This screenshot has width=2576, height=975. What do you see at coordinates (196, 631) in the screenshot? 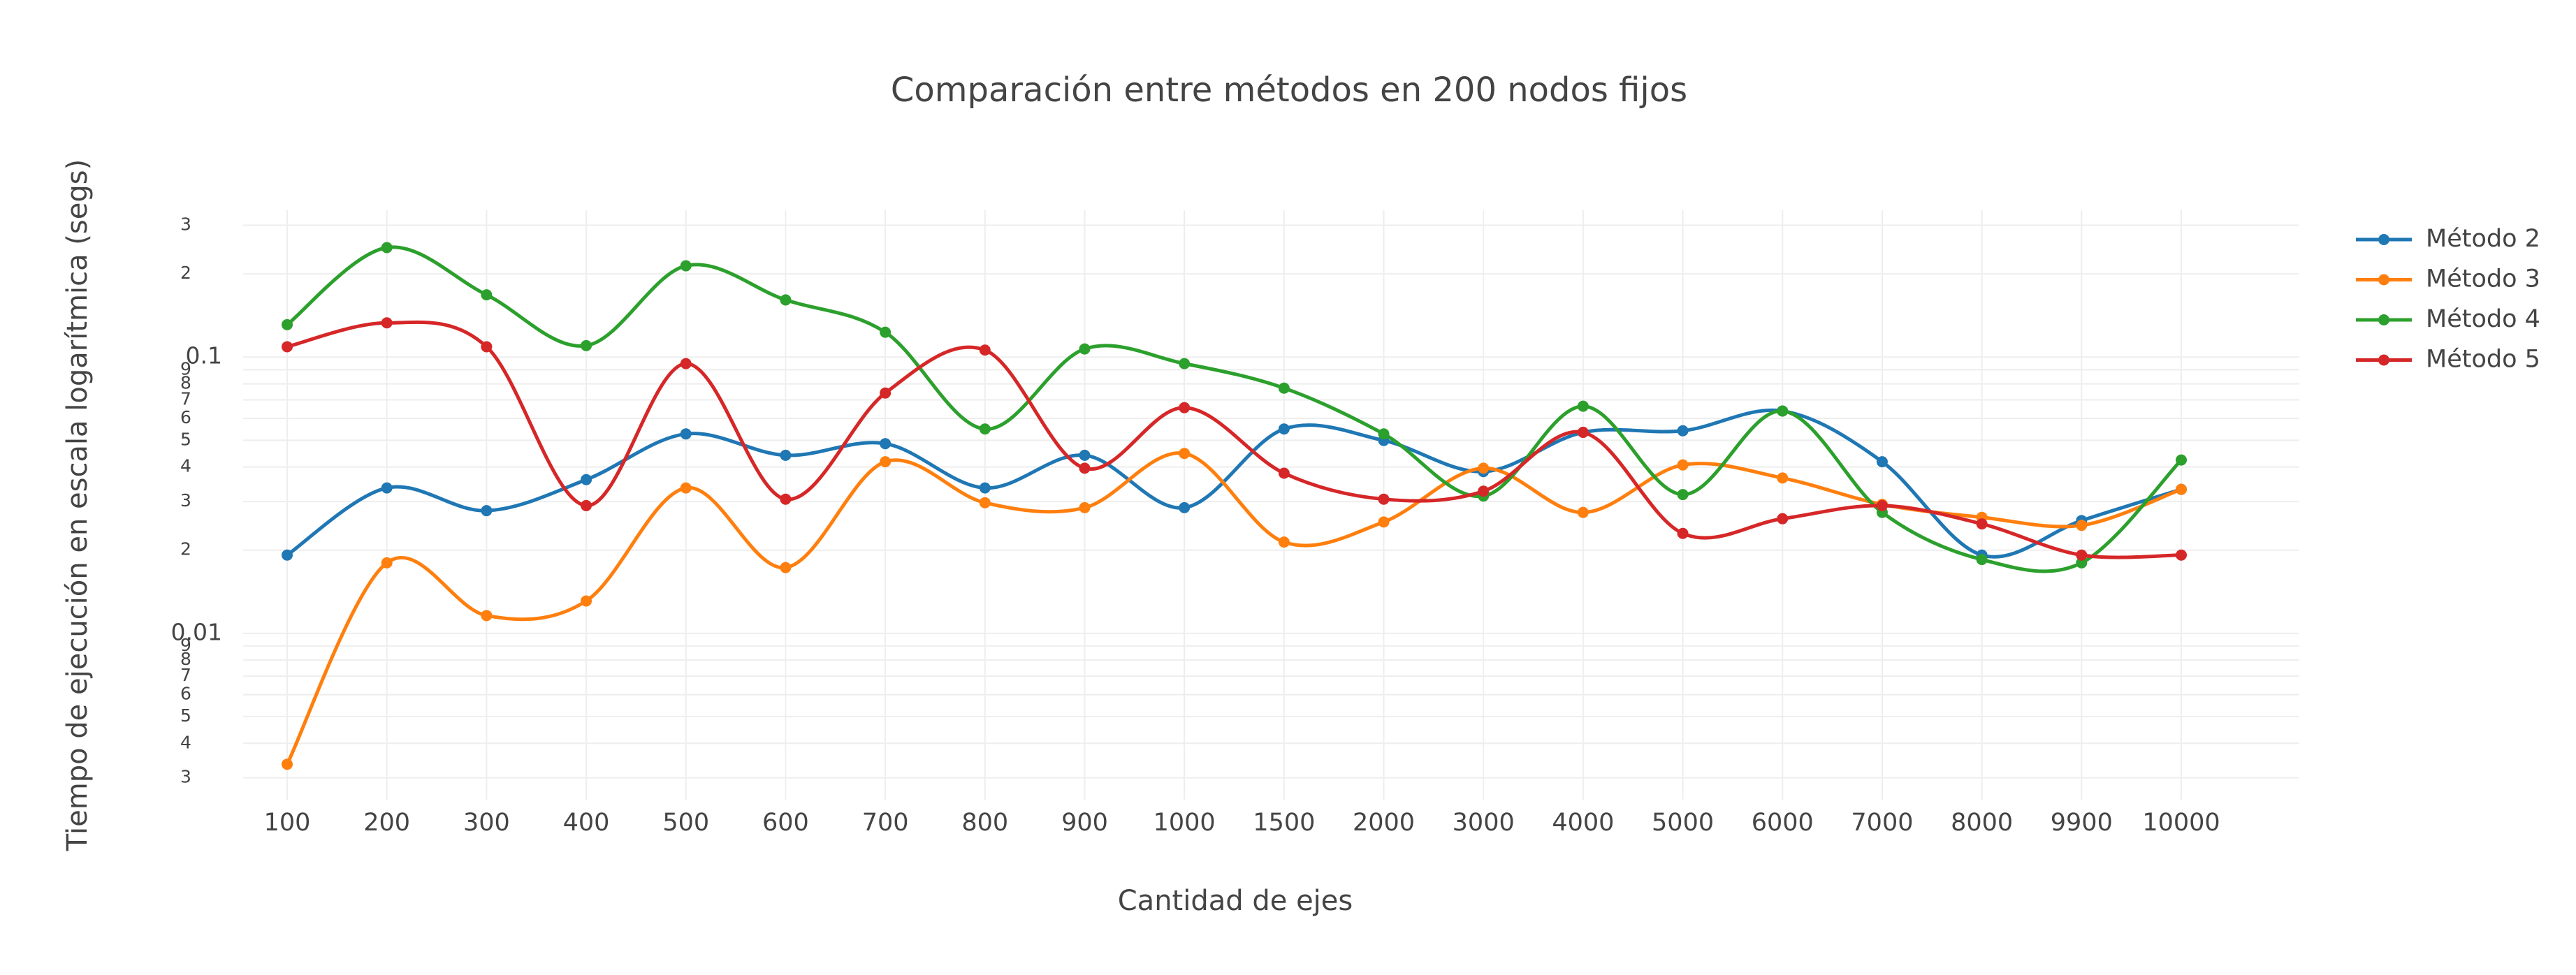
I see `y-tick-label: 0.01` at bounding box center [196, 631].